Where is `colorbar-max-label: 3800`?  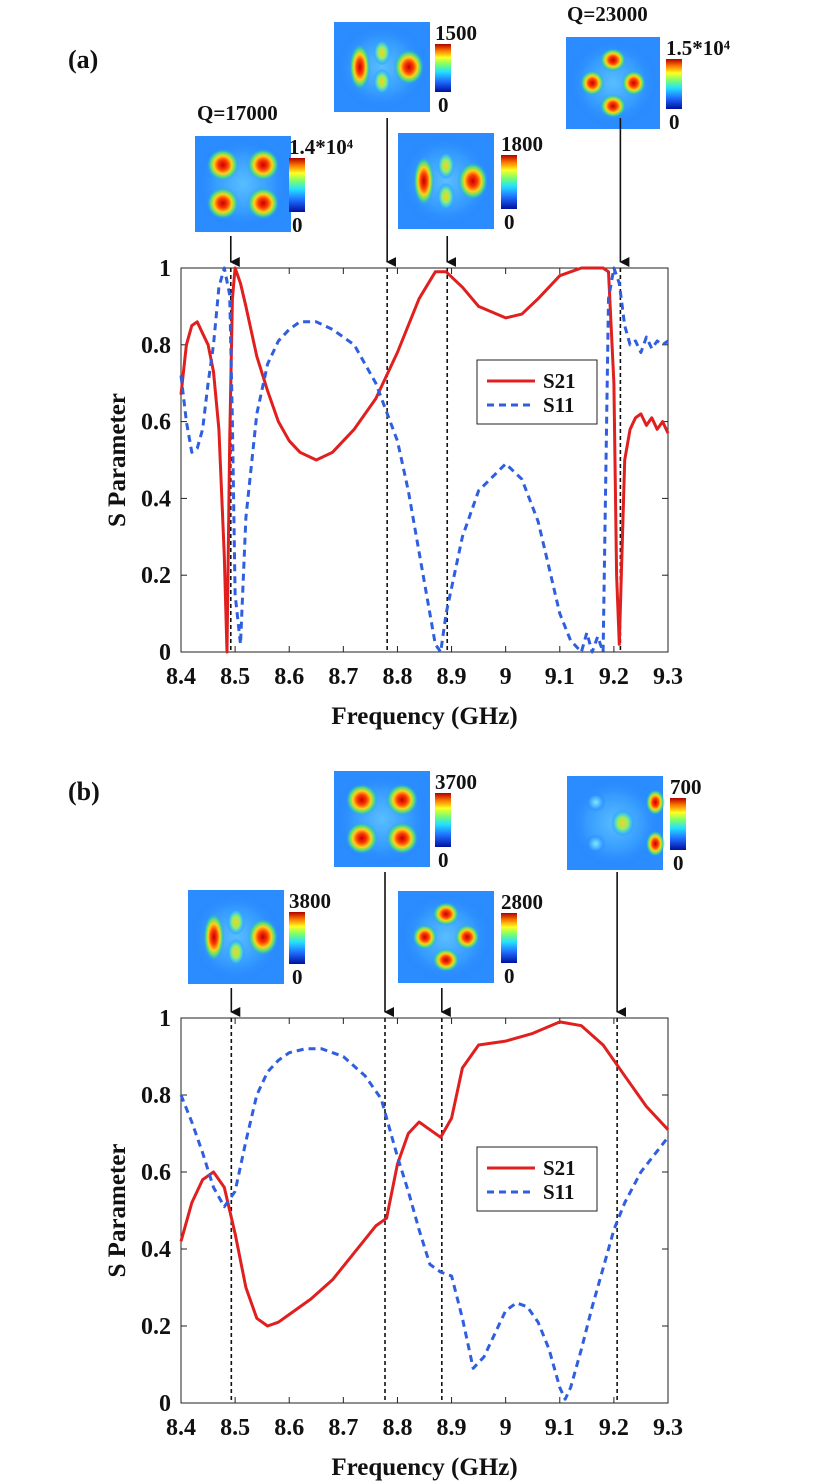
colorbar-max-label: 3800 is located at coordinates (310, 901).